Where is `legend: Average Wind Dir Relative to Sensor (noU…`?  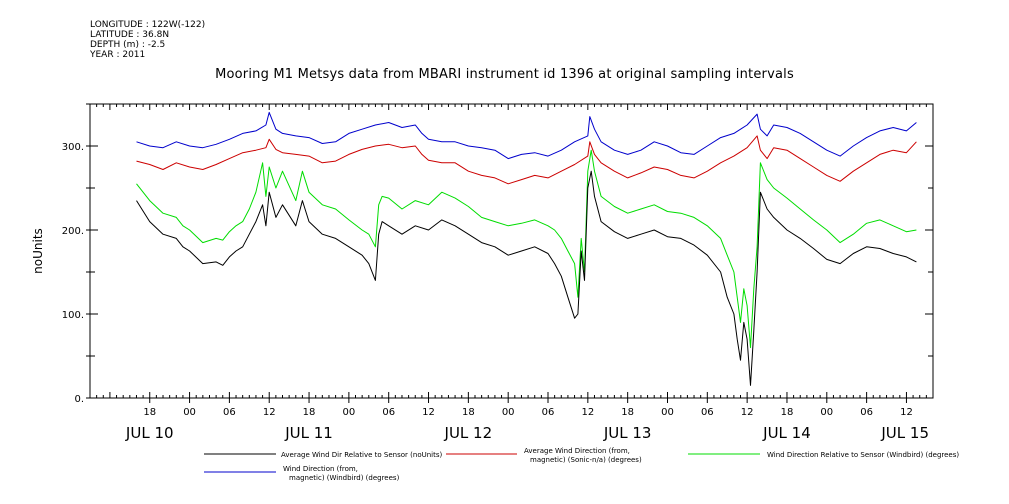 legend: Average Wind Dir Relative to Sensor (noU… is located at coordinates (581, 464).